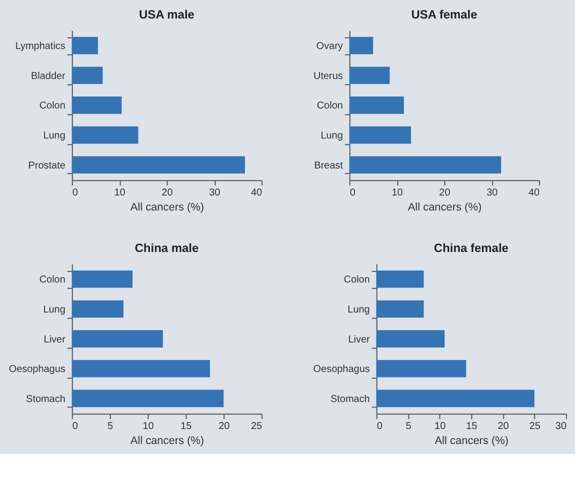 The width and height of the screenshot is (575, 499). What do you see at coordinates (329, 166) in the screenshot?
I see `y-tick-label: Breast` at bounding box center [329, 166].